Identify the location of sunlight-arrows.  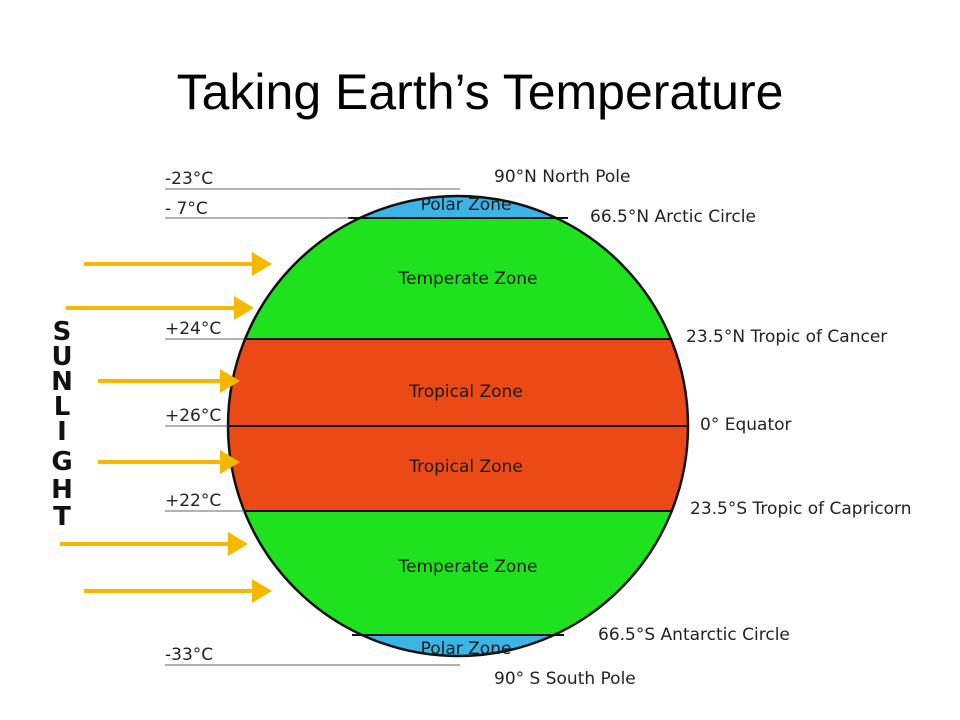
(166, 427).